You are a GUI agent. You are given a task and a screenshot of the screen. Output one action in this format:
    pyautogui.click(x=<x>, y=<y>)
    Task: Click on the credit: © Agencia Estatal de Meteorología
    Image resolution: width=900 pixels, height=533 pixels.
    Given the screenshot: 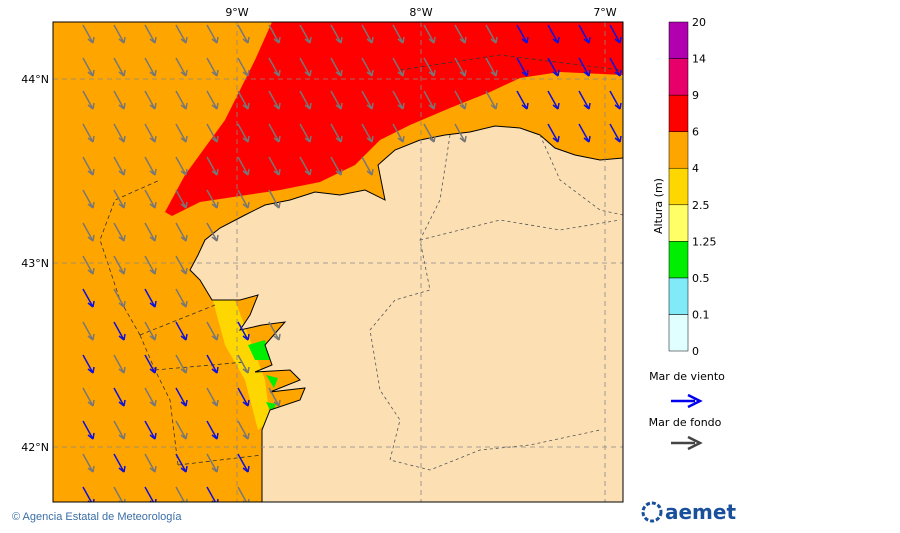 What is the action you would take?
    pyautogui.click(x=97, y=517)
    